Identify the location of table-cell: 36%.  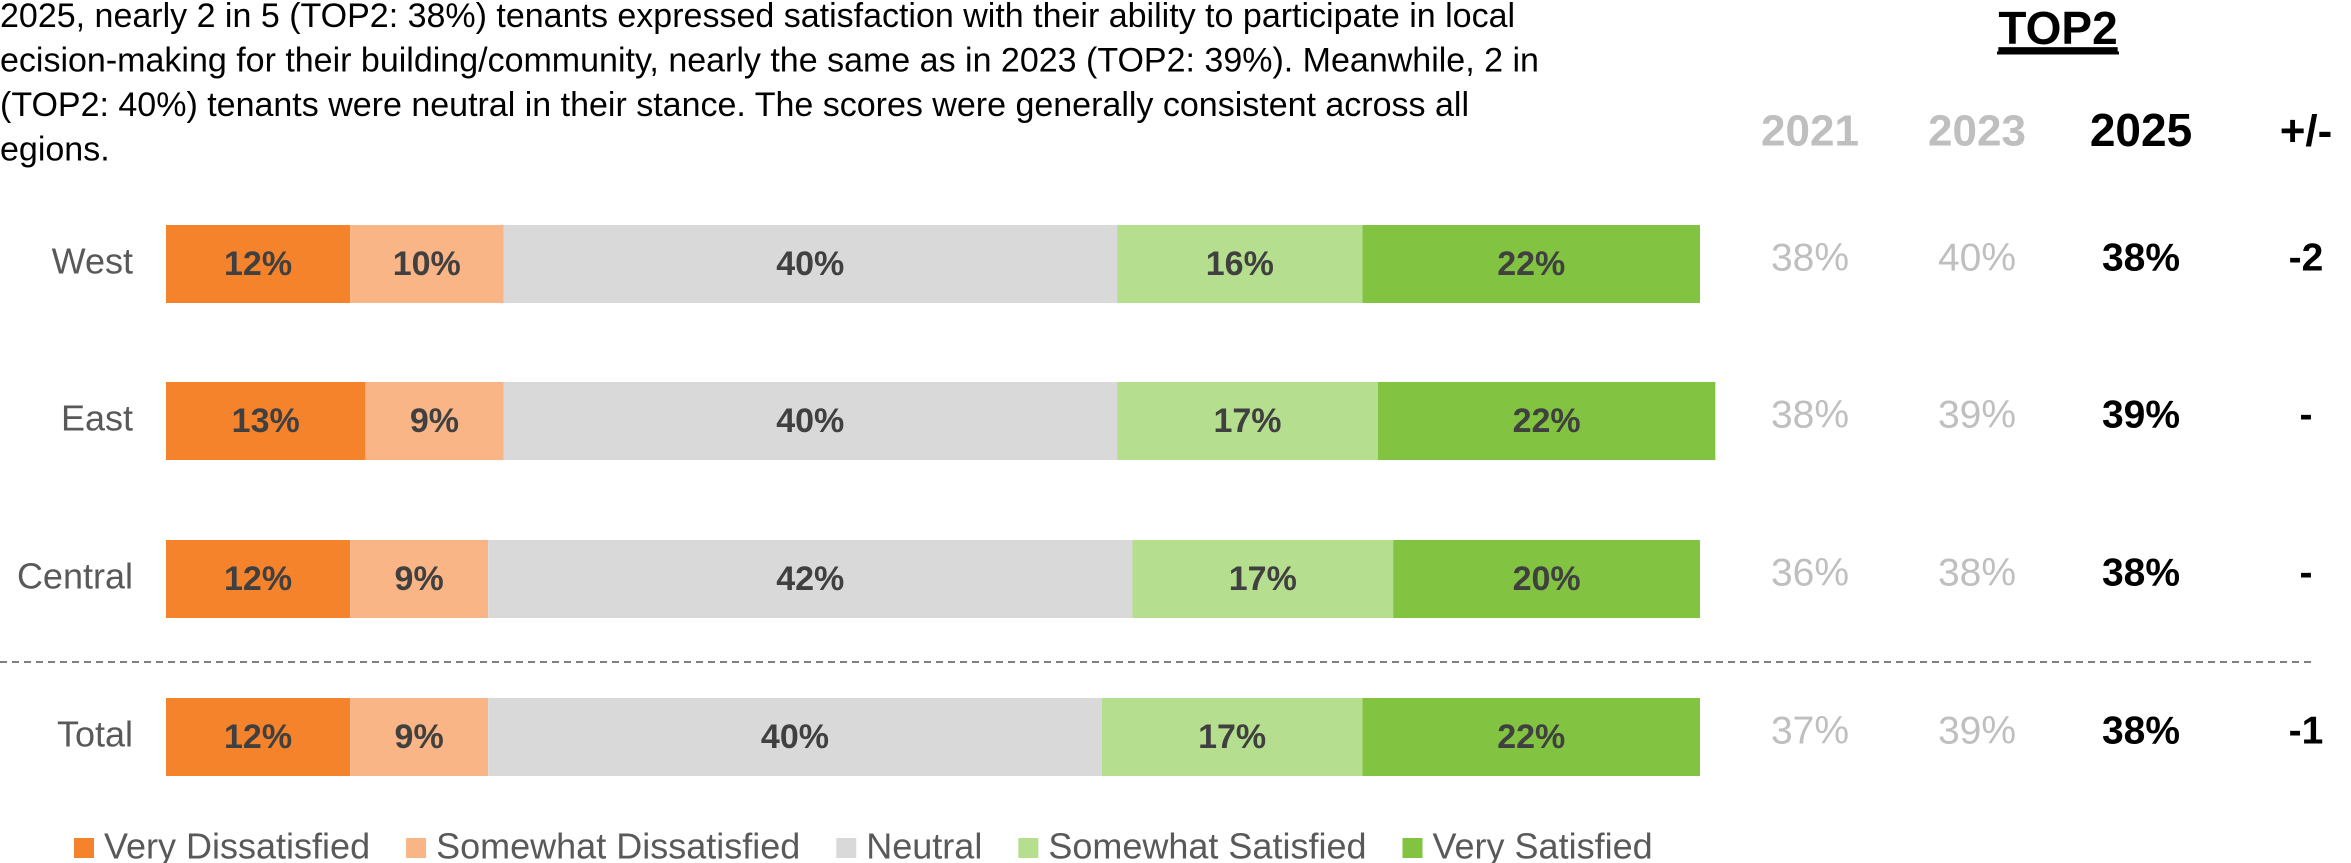
(1810, 572).